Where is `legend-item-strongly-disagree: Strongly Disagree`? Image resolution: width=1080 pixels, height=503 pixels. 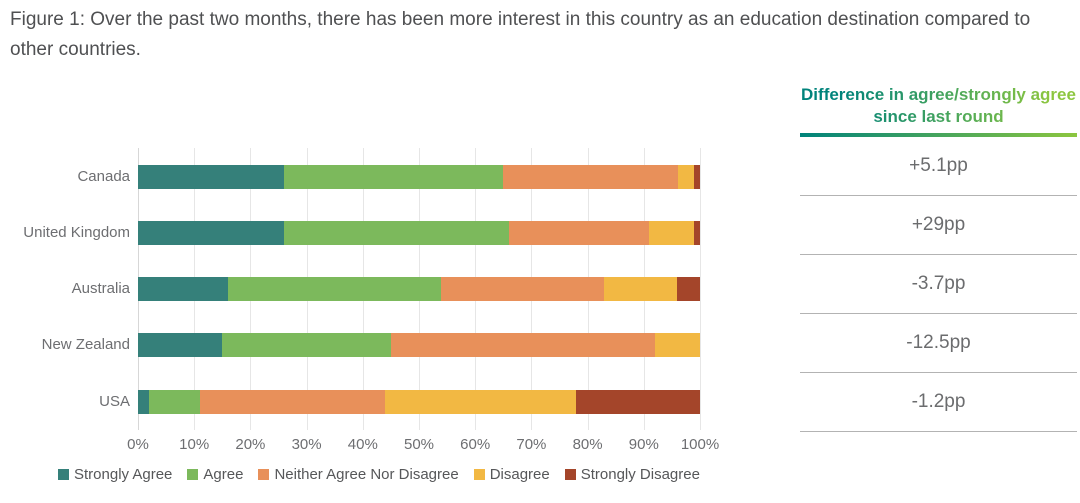
legend-item-strongly-disagree: Strongly Disagree is located at coordinates (632, 474).